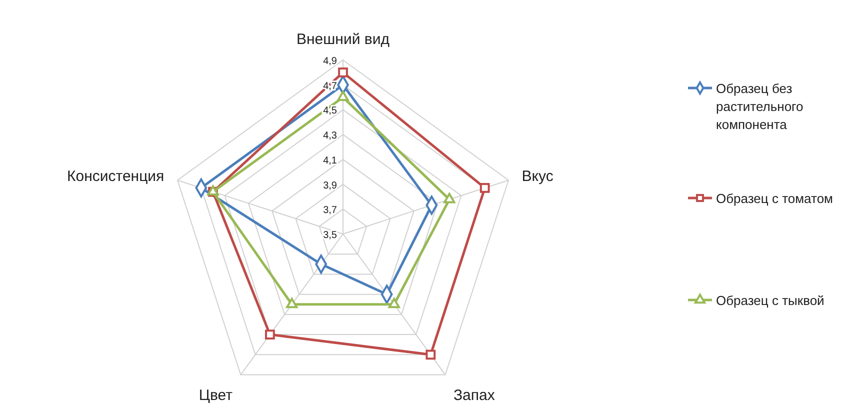 The width and height of the screenshot is (862, 419). I want to click on y-tick-label: 4,1, so click(330, 160).